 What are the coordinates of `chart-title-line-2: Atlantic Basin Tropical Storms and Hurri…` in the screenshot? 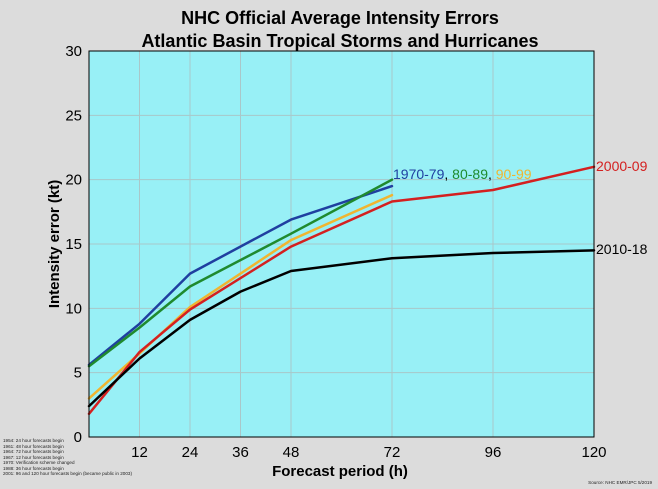 It's located at (339, 41).